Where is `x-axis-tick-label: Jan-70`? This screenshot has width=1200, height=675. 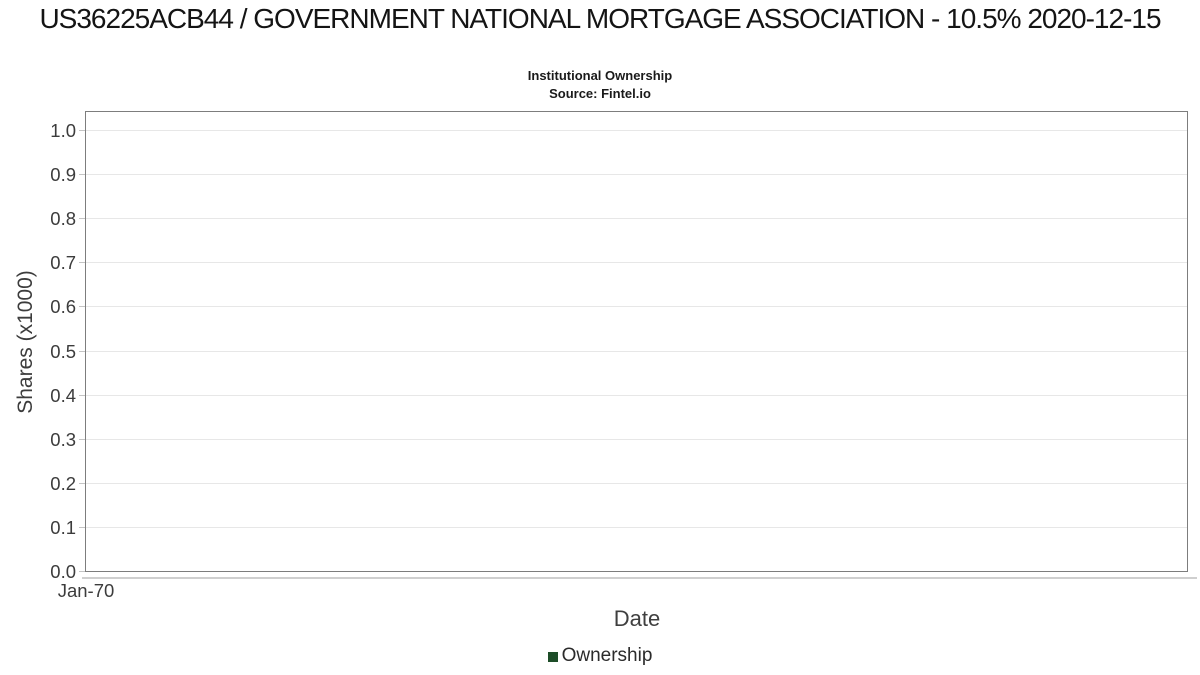 x-axis-tick-label: Jan-70 is located at coordinates (86, 590).